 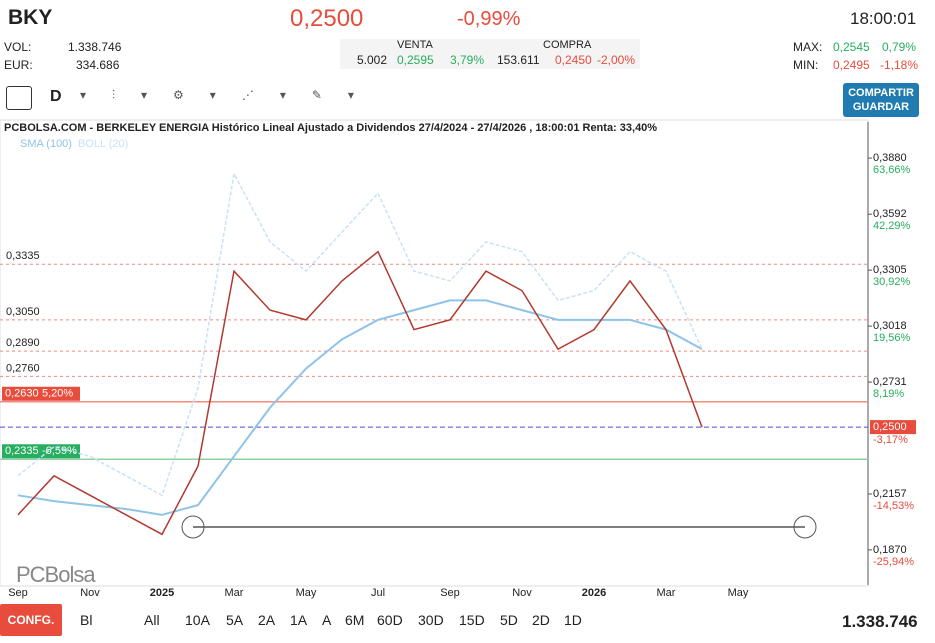 I want to click on range-button: 15D, so click(x=472, y=620).